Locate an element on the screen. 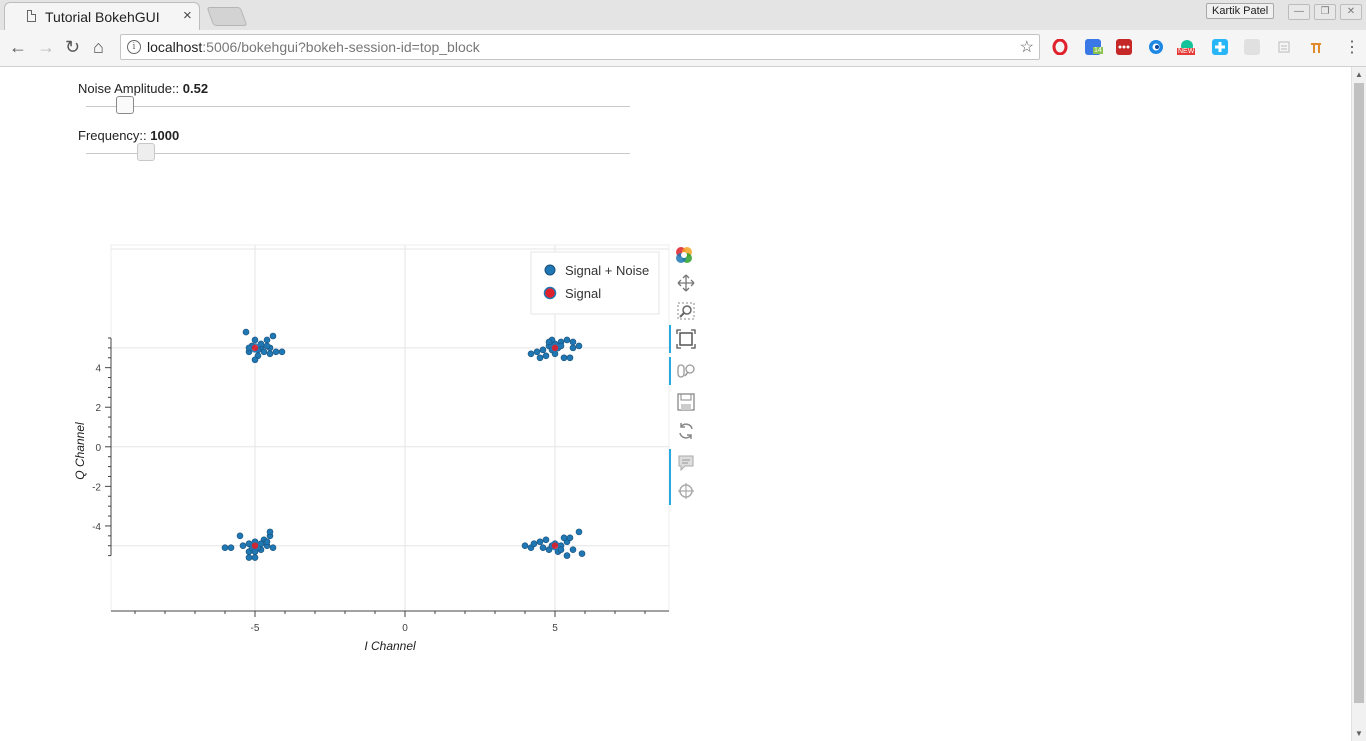  legend-signal-label: Signal is located at coordinates (583, 293).